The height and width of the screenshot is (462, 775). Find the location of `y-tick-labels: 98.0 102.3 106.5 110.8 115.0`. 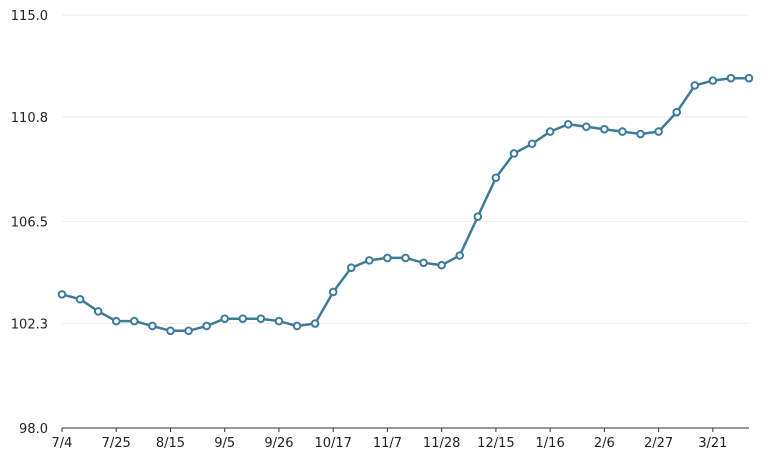

y-tick-labels: 98.0 102.3 106.5 110.8 115.0 is located at coordinates (29, 223).